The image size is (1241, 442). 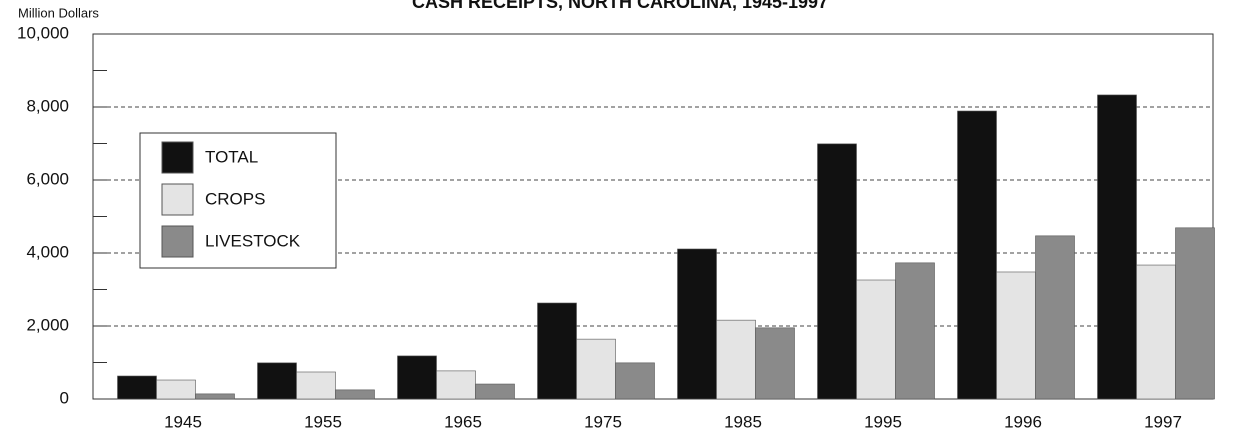 I want to click on x-tick-label: 1995, so click(x=883, y=421).